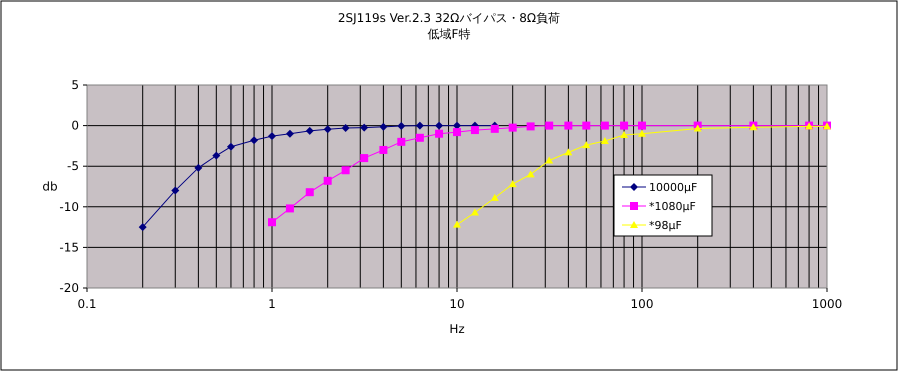  I want to click on x-tick-label: 100, so click(642, 304).